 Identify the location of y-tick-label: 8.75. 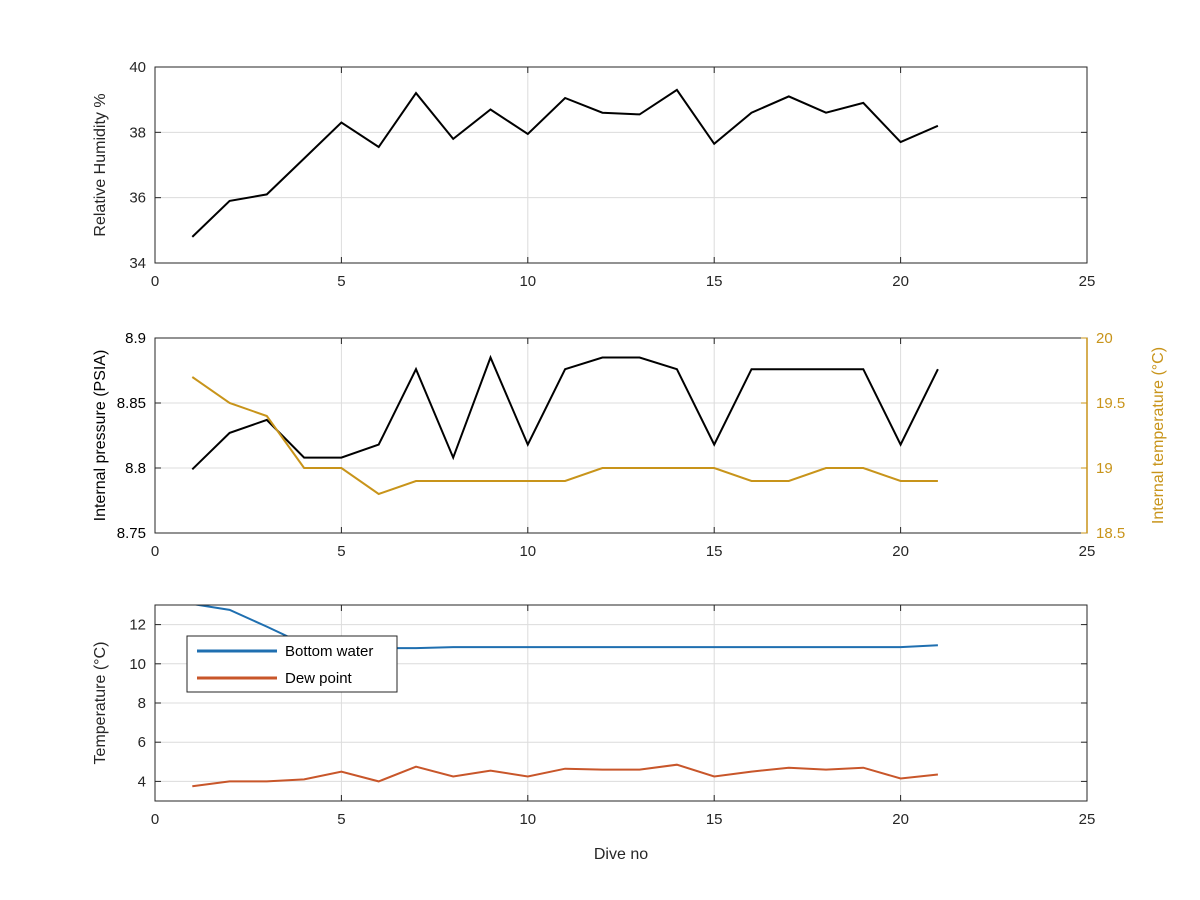
(131, 533).